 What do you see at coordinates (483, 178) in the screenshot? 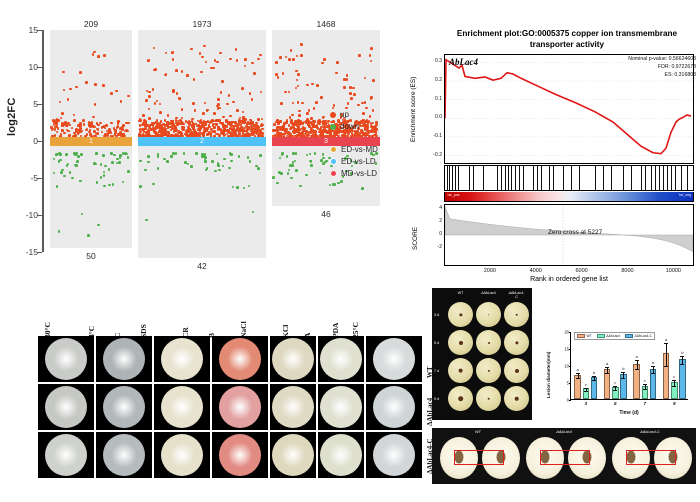
I see `gsea-hit-tick` at bounding box center [483, 178].